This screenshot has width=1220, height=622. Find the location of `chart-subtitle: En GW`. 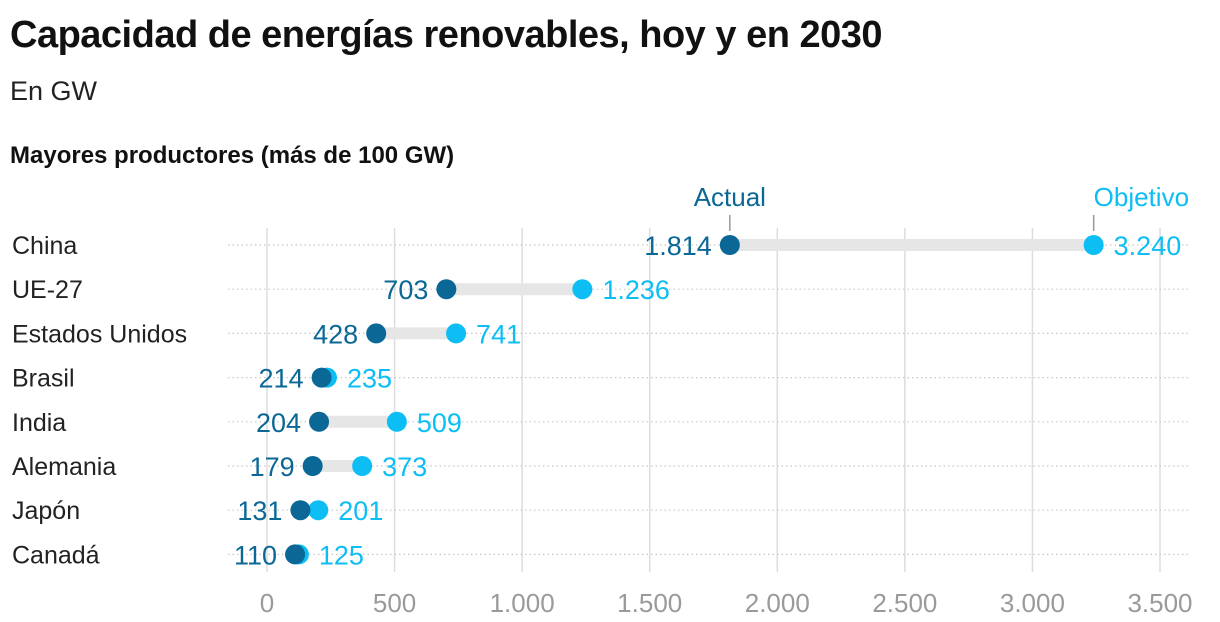

chart-subtitle: En GW is located at coordinates (54, 91).